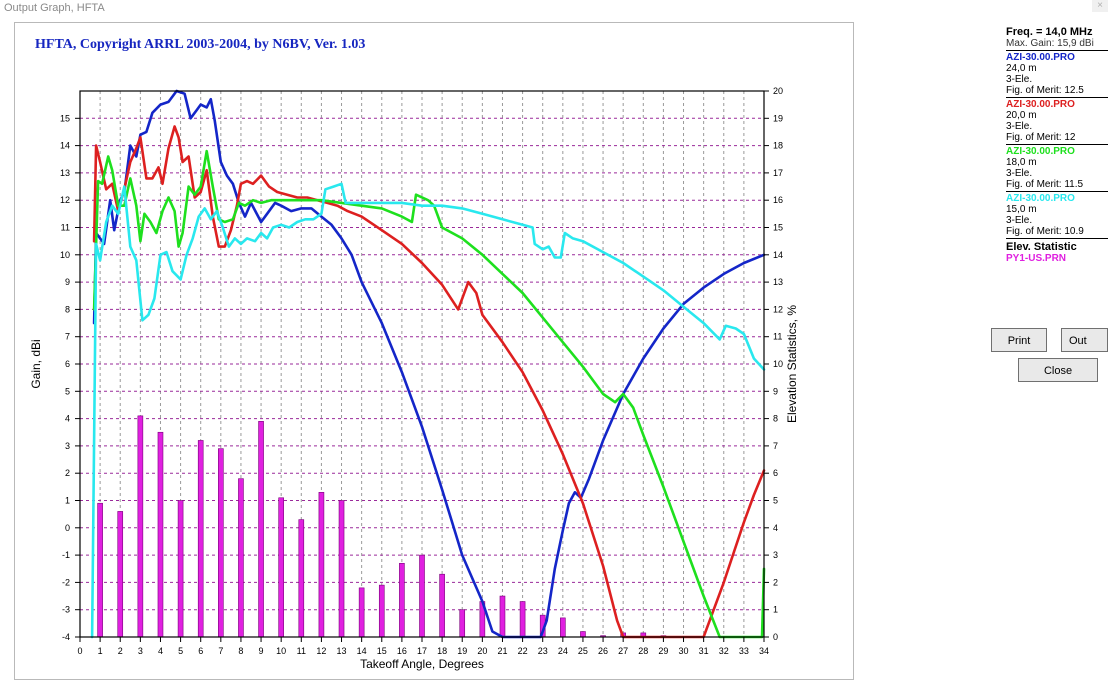 This screenshot has height=692, width=1108. Describe the element at coordinates (462, 651) in the screenshot. I see `x-tick-label: 19` at that location.